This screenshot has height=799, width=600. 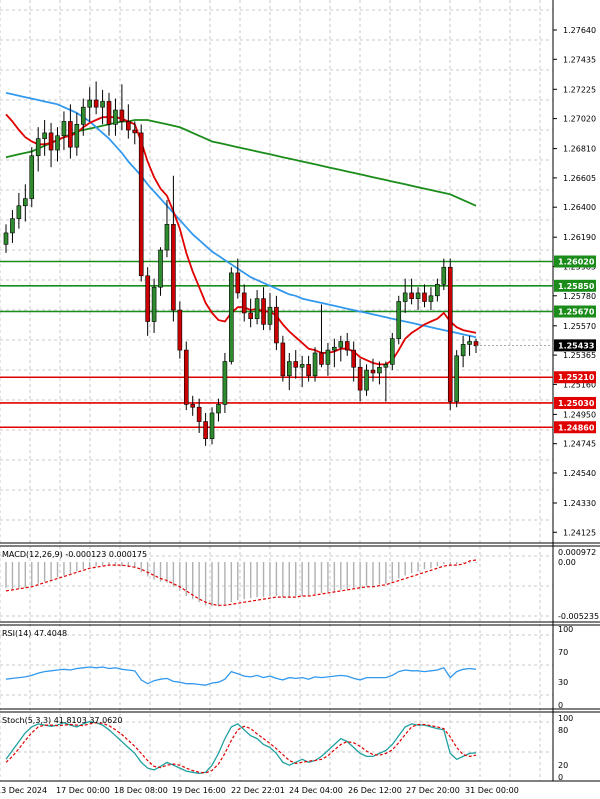 I want to click on price-tick-label: 1.25365, so click(x=579, y=355).